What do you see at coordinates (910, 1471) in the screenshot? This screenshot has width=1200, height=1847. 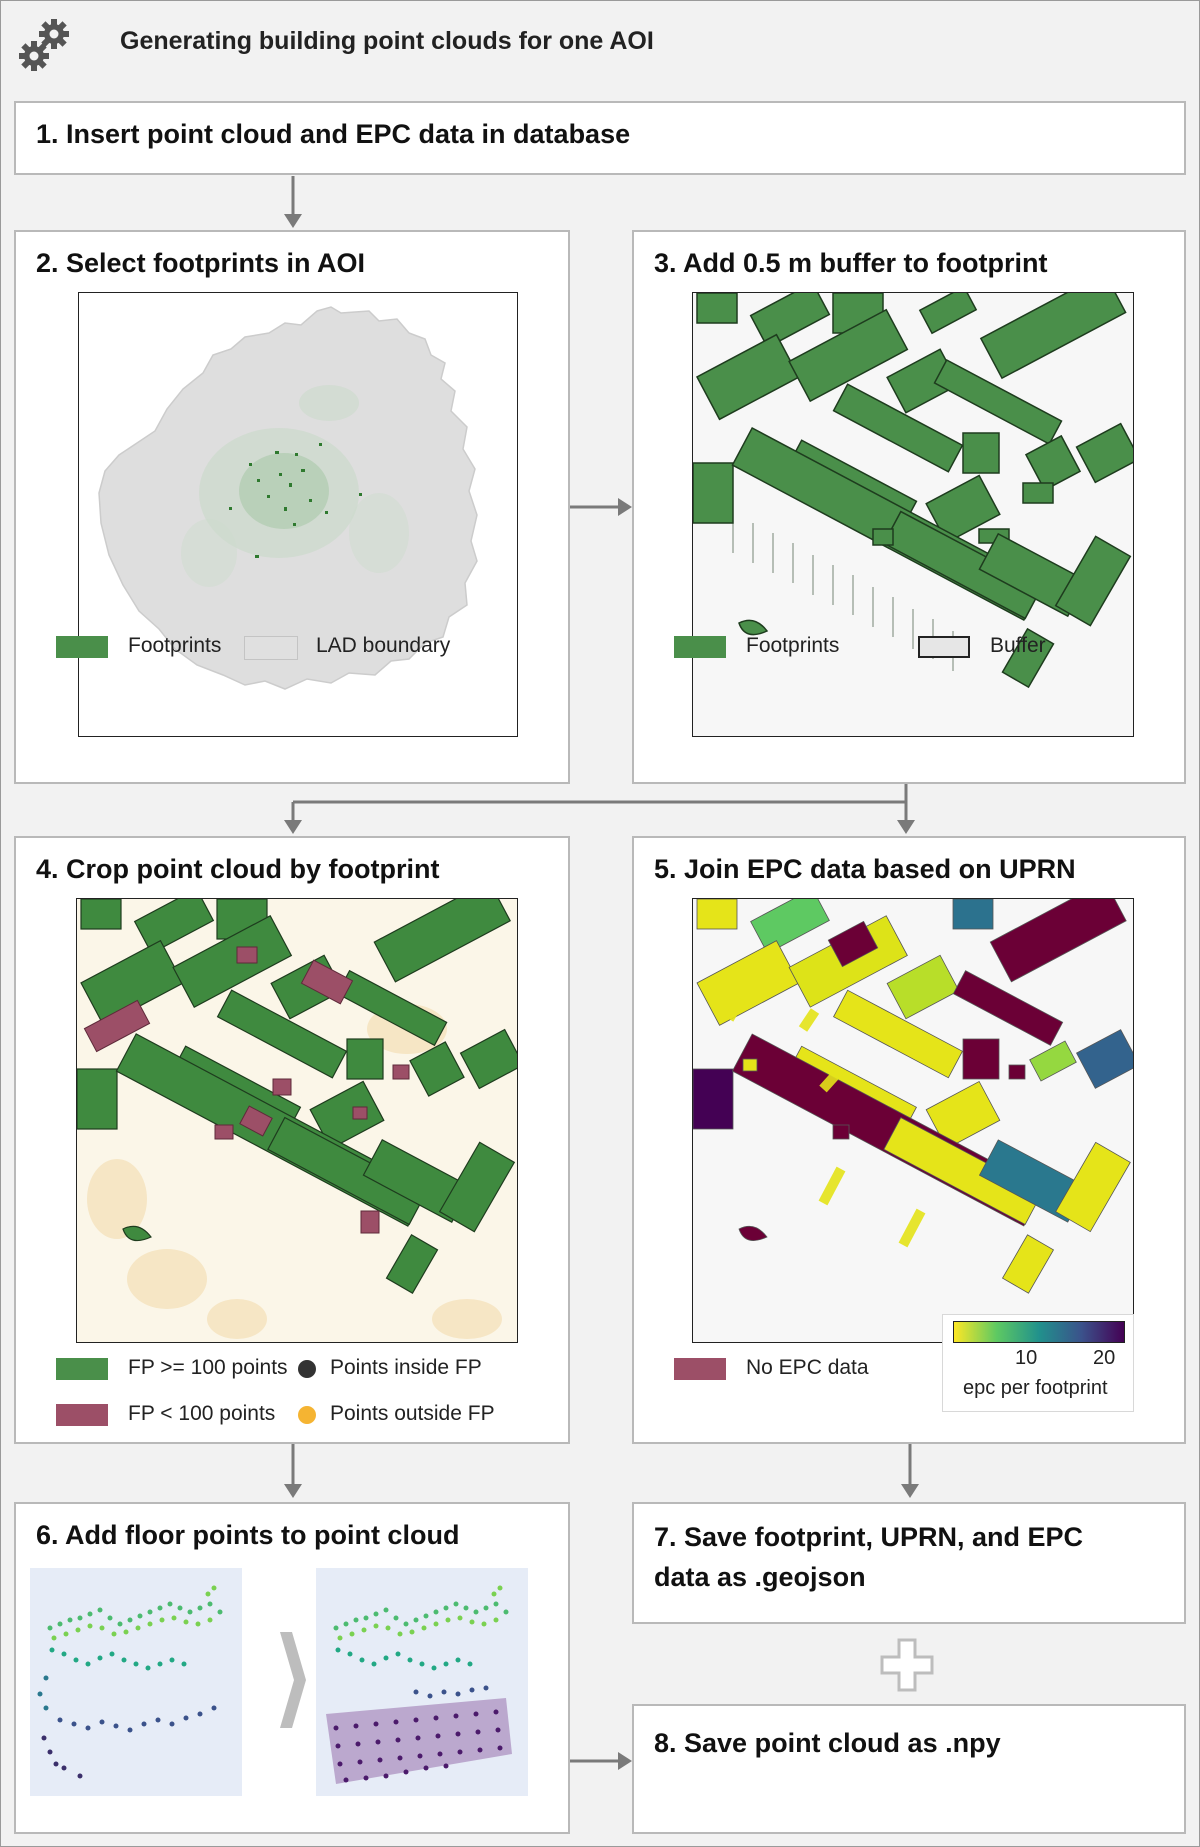 I see `arrow-step5-to-step7` at bounding box center [910, 1471].